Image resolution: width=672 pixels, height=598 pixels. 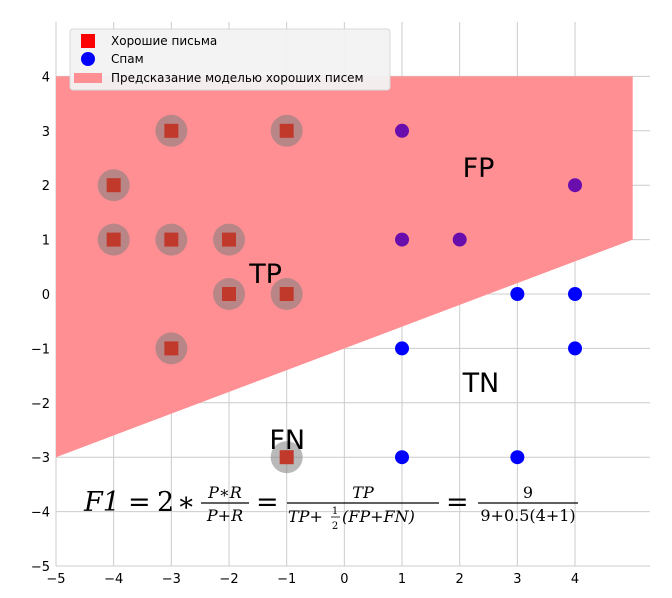 I want to click on y-tick-label: −5, so click(x=40, y=567).